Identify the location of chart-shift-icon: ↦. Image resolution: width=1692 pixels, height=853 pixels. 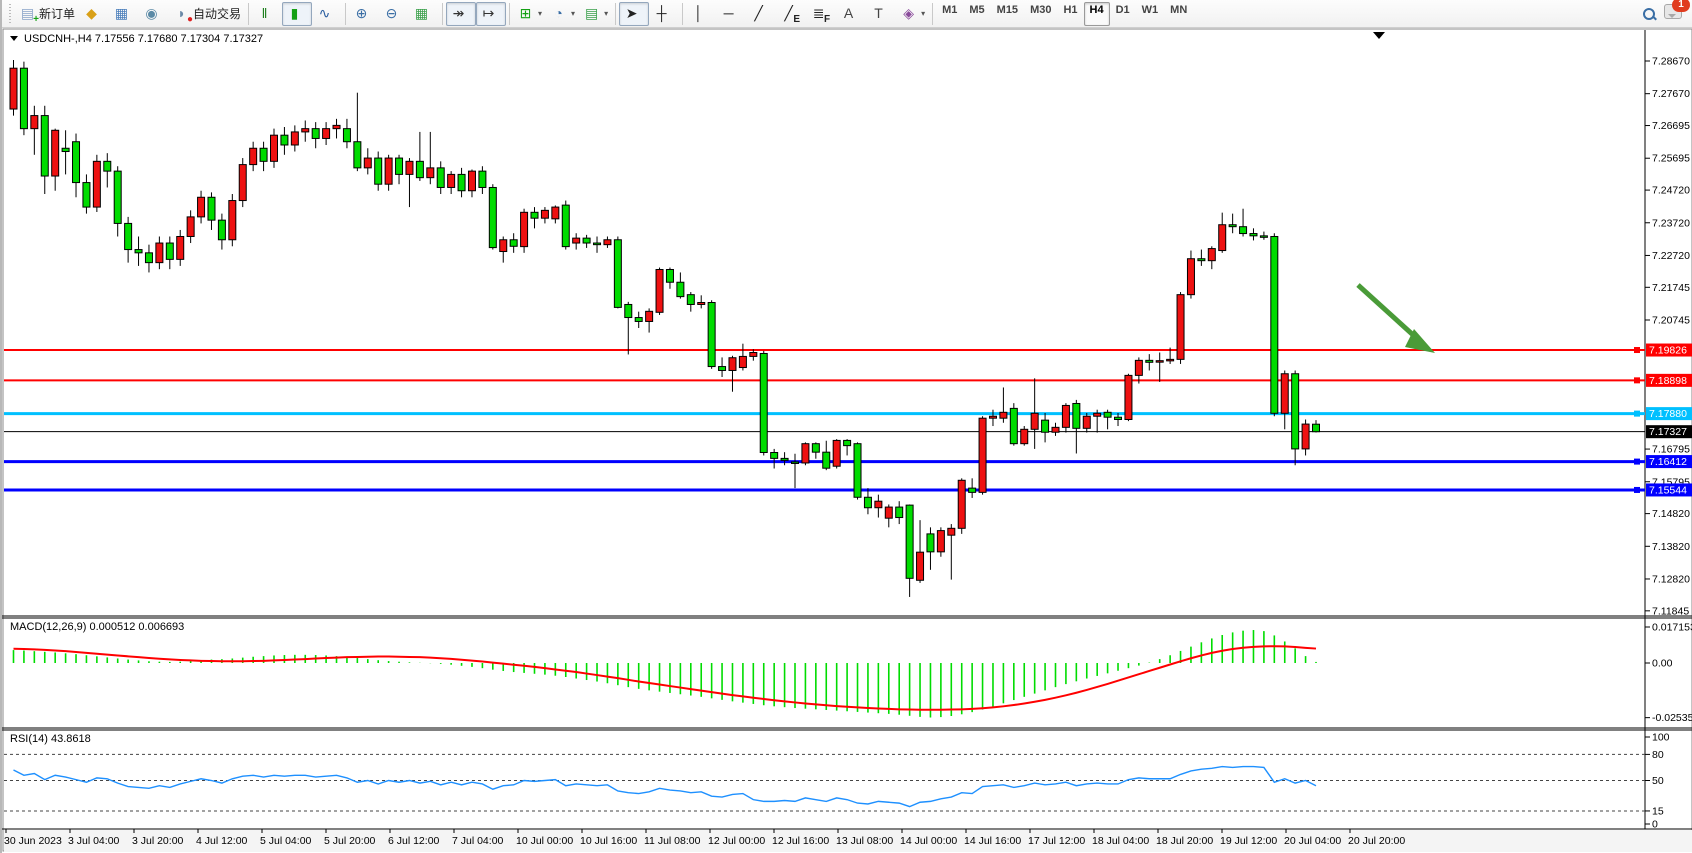
(488, 13).